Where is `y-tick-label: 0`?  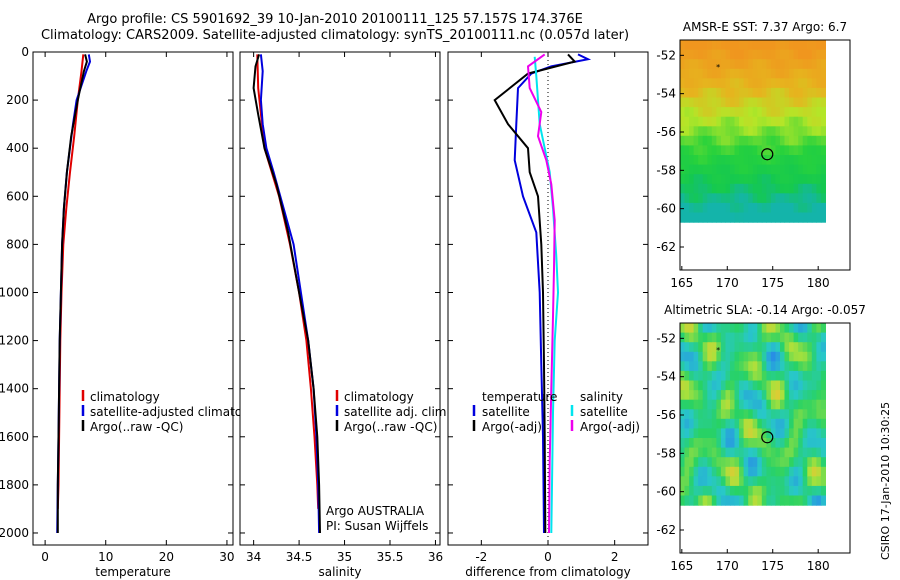
y-tick-label: 0 is located at coordinates (25, 52).